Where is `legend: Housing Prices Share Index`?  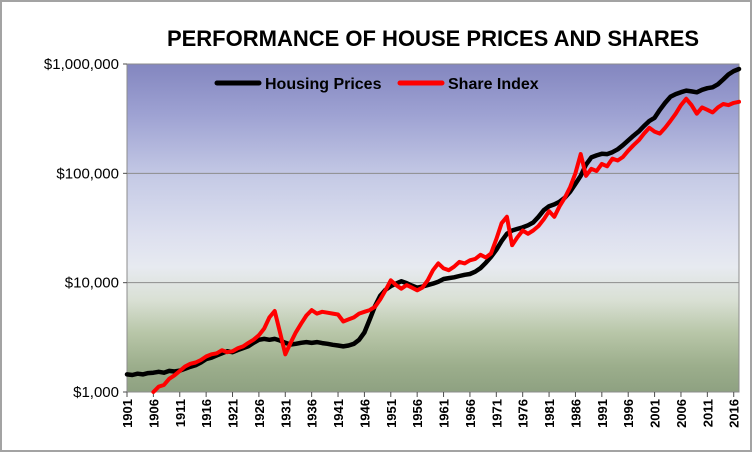 legend: Housing Prices Share Index is located at coordinates (376, 84).